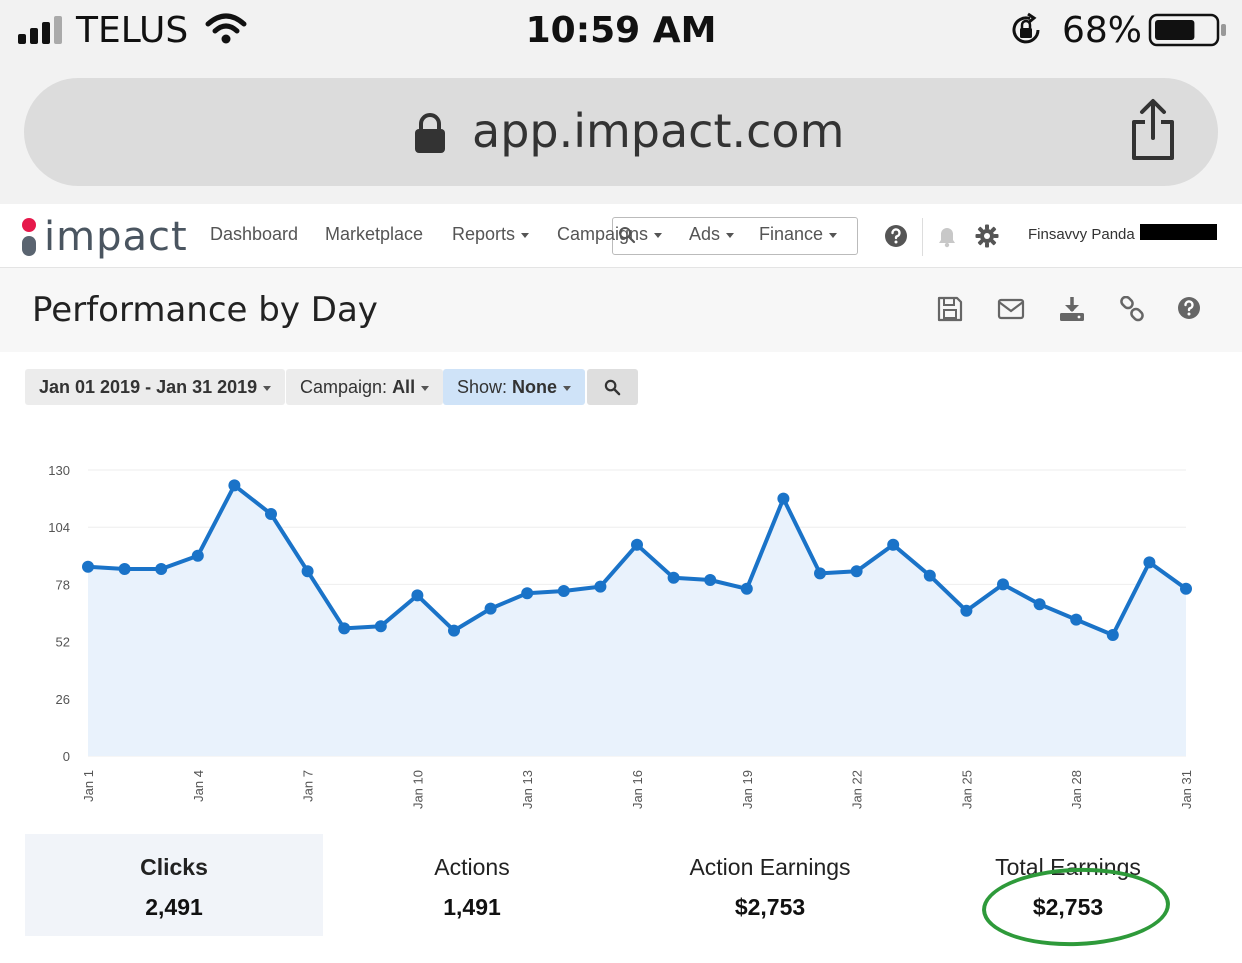 This screenshot has width=1242, height=963. What do you see at coordinates (1081, 234) in the screenshot?
I see `user-name: Finsavvy Panda` at bounding box center [1081, 234].